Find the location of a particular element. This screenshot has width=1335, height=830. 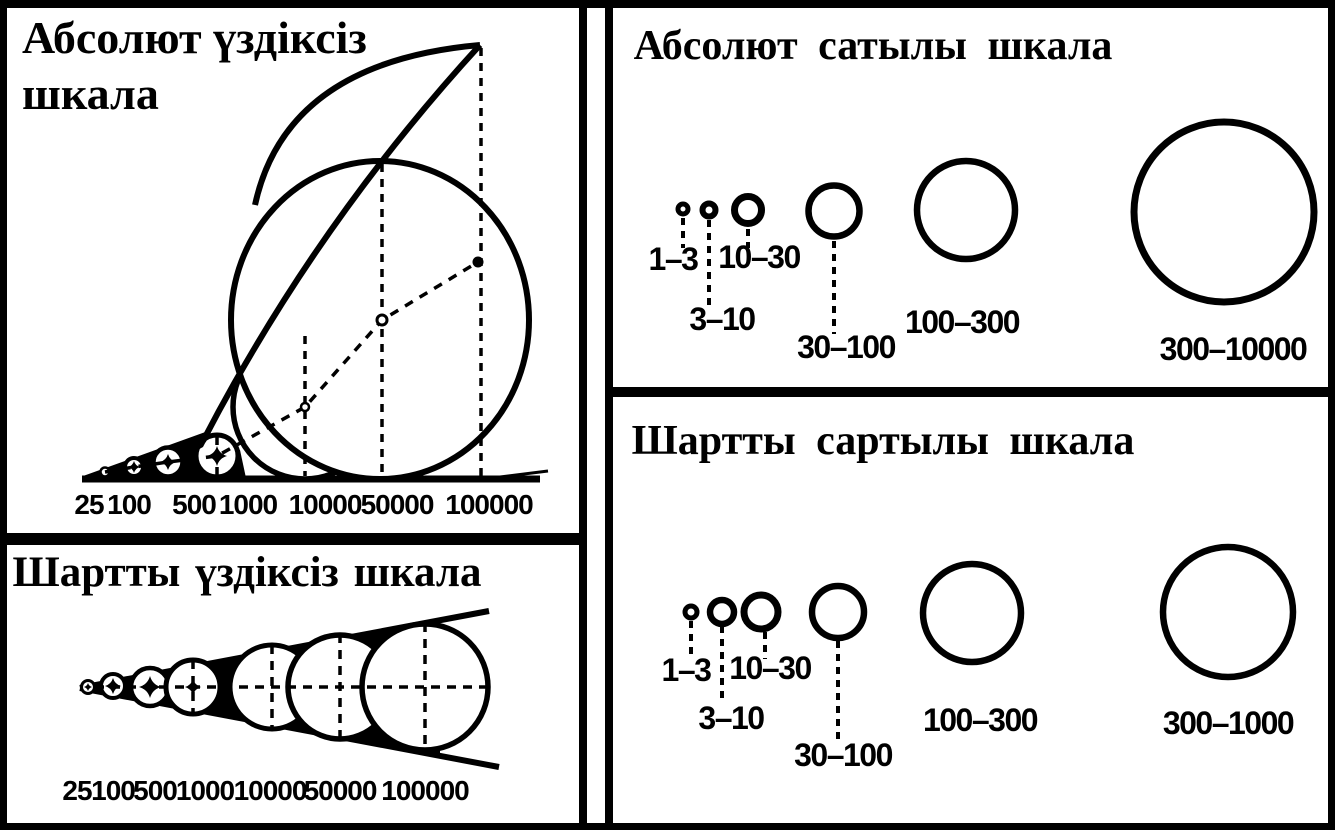

frame-left is located at coordinates (3, 415).